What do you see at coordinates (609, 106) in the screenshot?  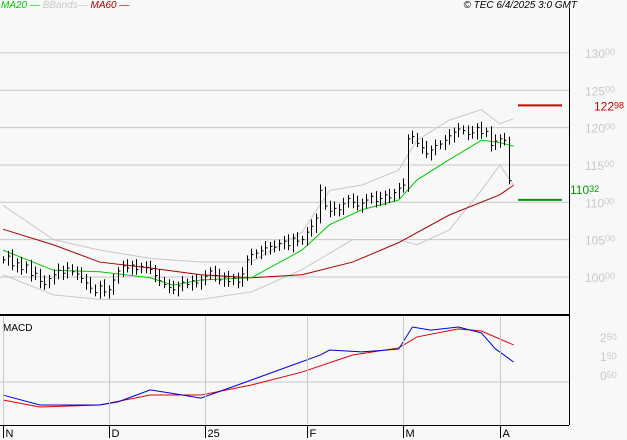 I see `resistance-label: 12298` at bounding box center [609, 106].